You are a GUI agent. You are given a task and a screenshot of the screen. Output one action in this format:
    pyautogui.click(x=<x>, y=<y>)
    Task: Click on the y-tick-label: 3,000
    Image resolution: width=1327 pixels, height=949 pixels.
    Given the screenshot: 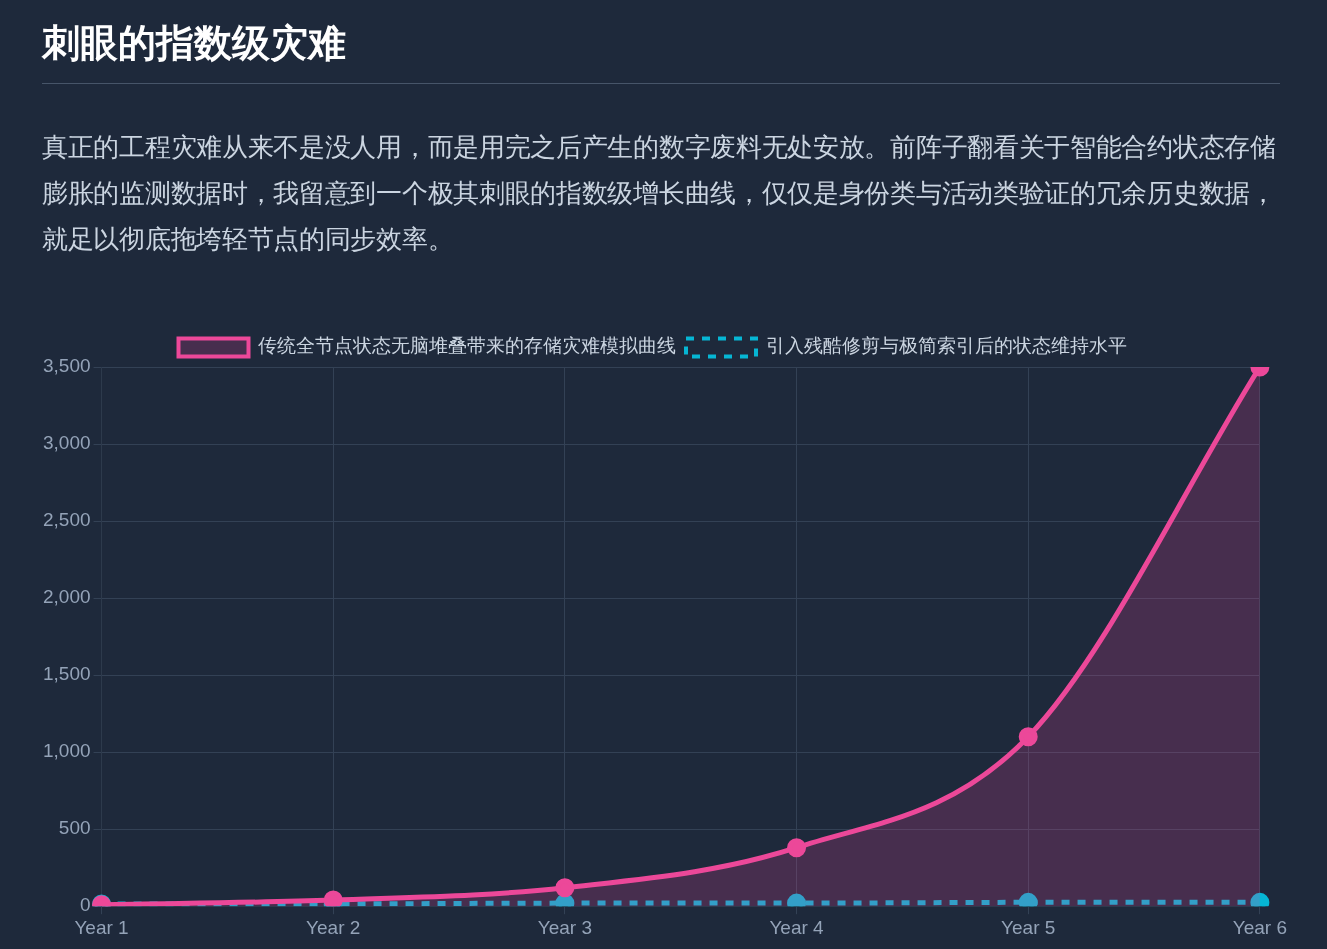 What is the action you would take?
    pyautogui.click(x=67, y=443)
    